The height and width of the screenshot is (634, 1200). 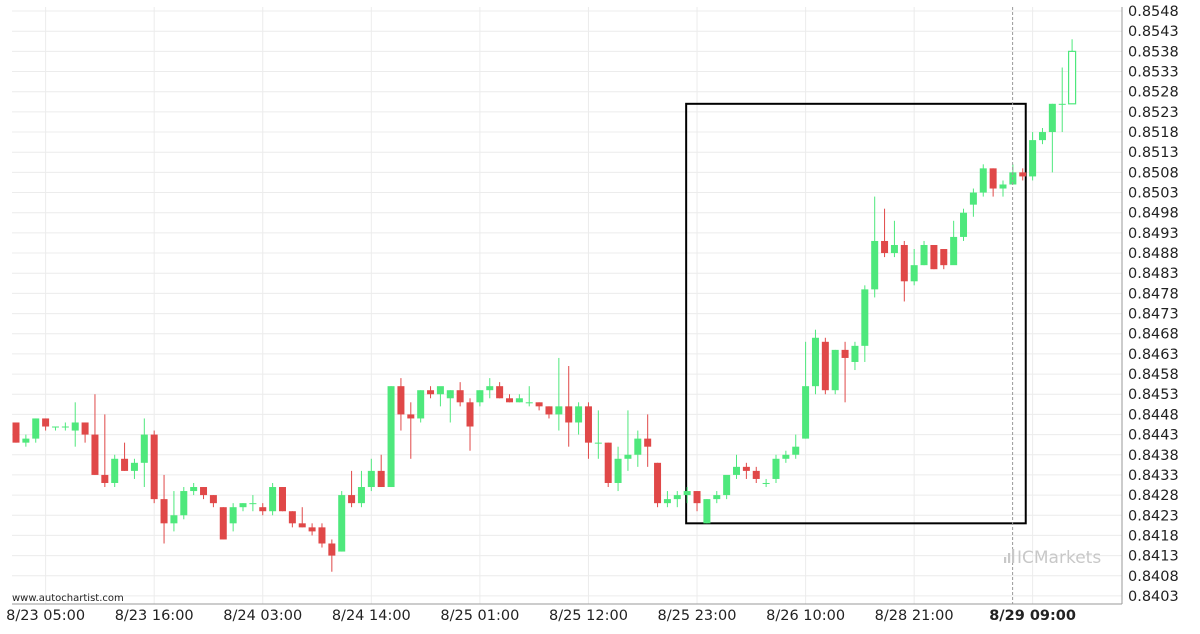 I want to click on y-tick-label: 0.8518, so click(x=1153, y=133).